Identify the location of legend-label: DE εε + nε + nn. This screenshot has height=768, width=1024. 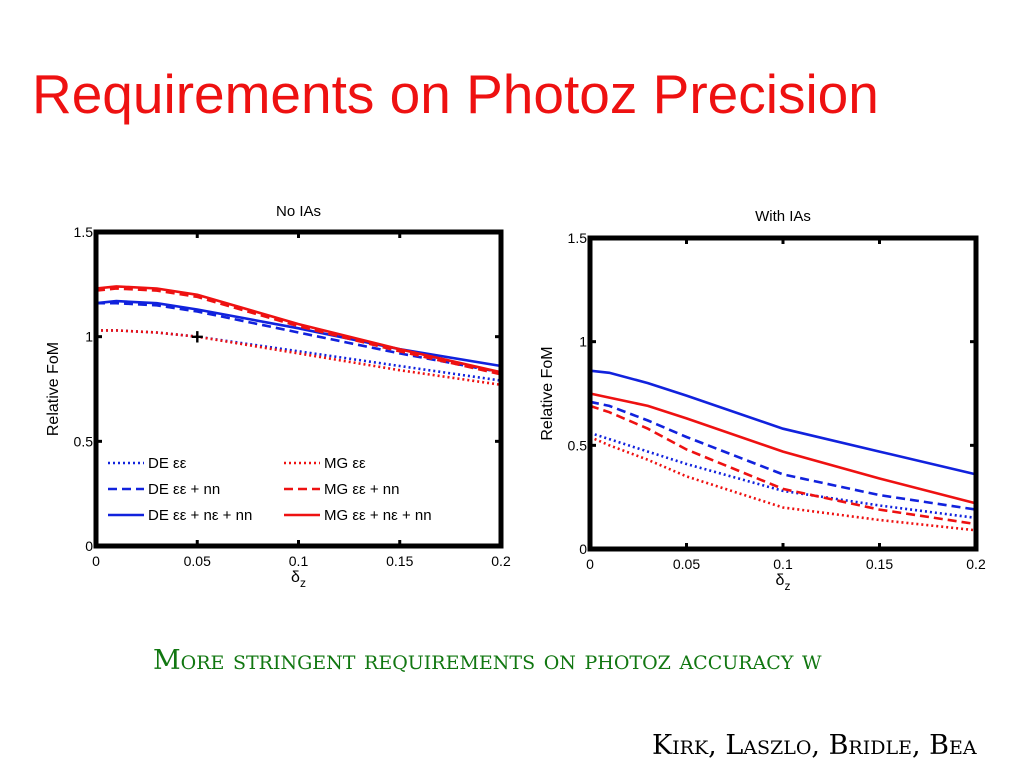
(200, 515).